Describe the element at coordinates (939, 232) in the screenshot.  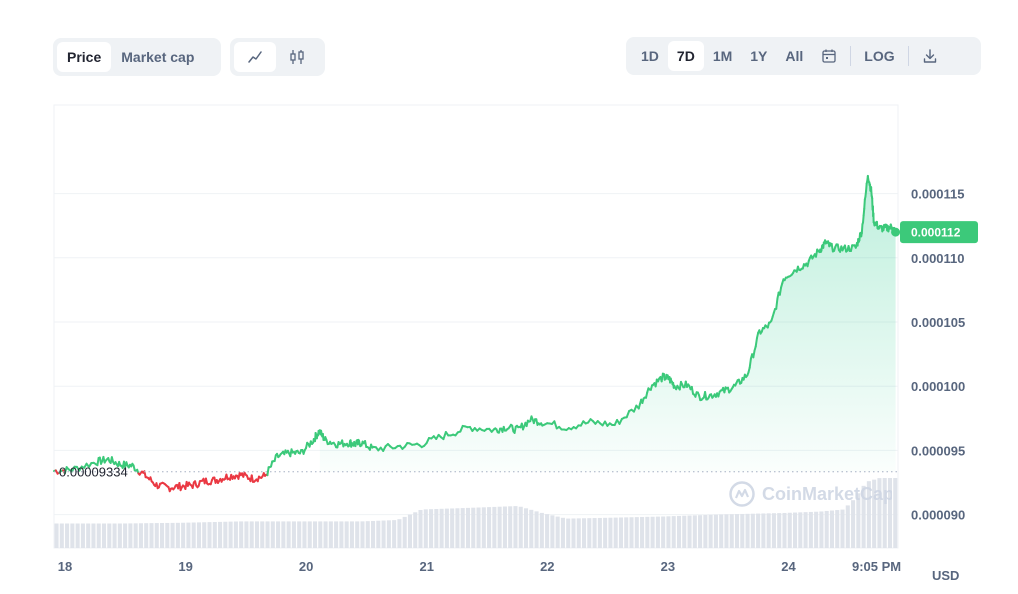
I see `current-price-tag: 0.000112` at that location.